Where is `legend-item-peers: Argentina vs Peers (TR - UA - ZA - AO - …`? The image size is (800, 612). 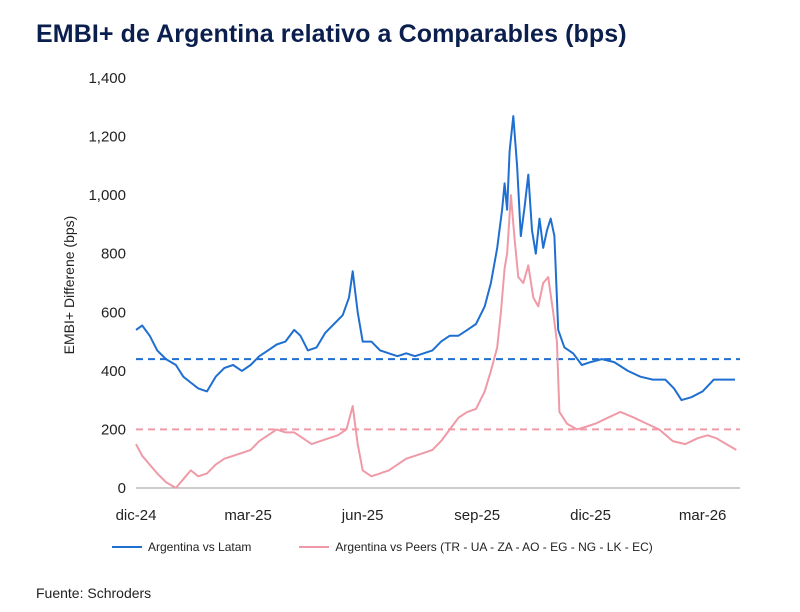
legend-item-peers: Argentina vs Peers (TR - UA - ZA - AO - … is located at coordinates (476, 547).